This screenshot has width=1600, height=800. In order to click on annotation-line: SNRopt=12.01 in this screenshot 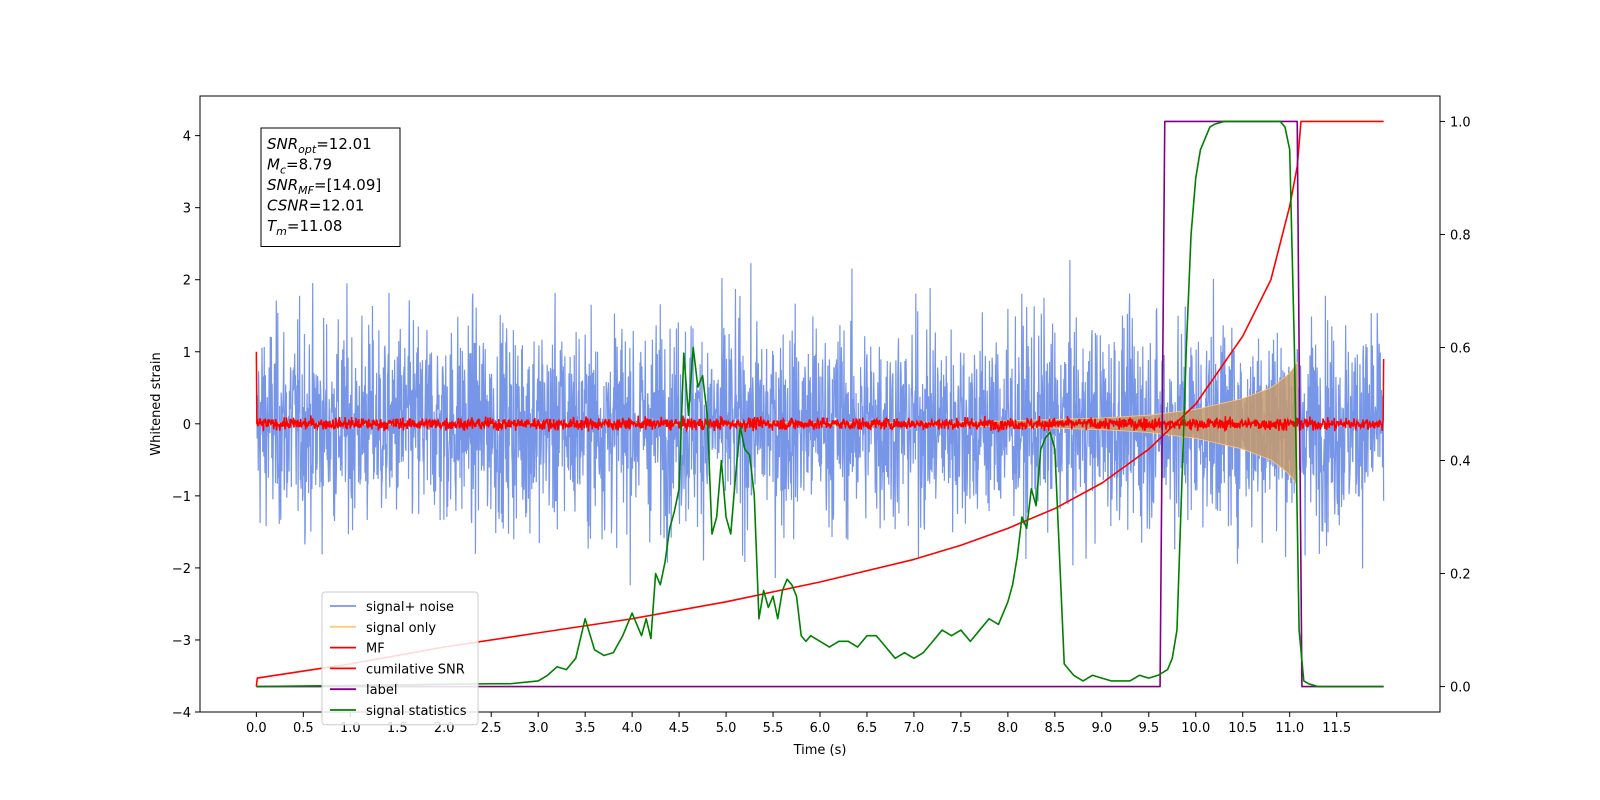, I will do `click(319, 145)`.